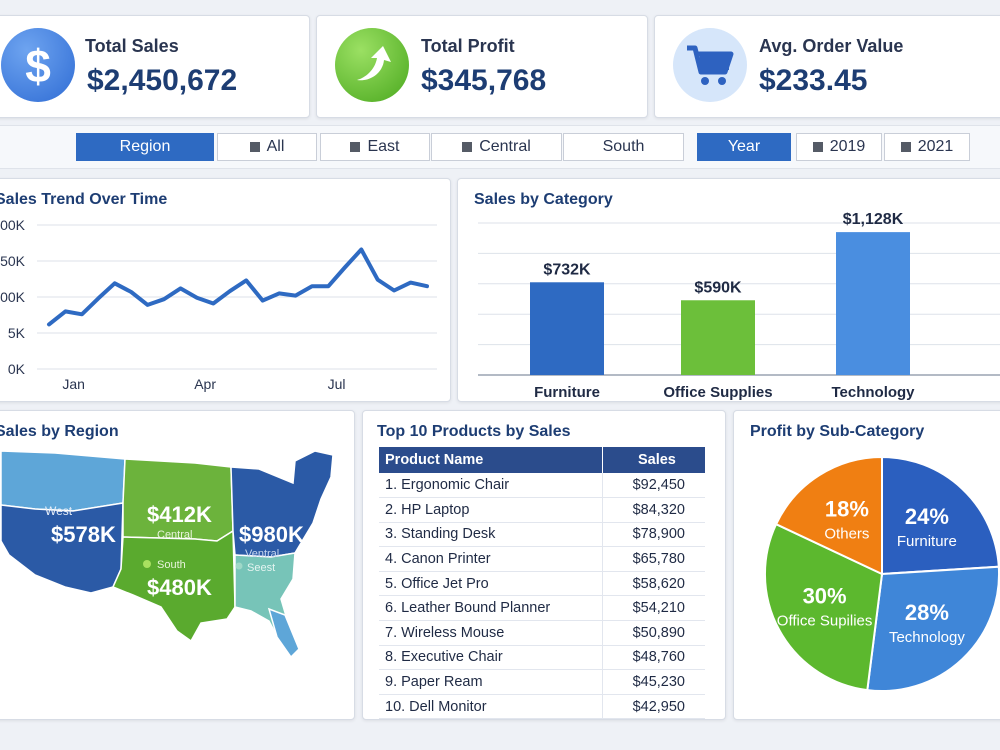  What do you see at coordinates (484, 80) in the screenshot?
I see `kpi-value: $345,768` at bounding box center [484, 80].